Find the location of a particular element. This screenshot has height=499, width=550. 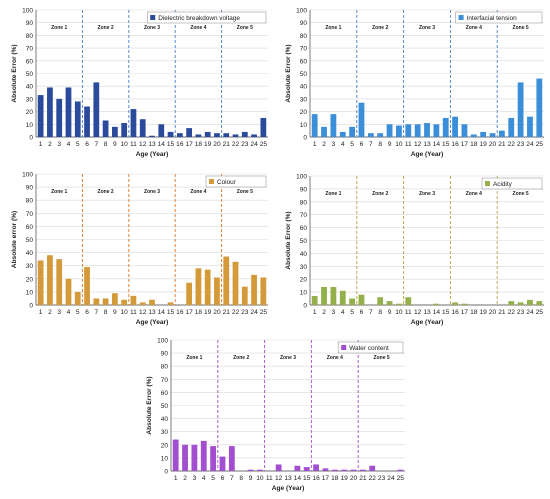

x-axis-title: Age (Year) is located at coordinates (152, 322).